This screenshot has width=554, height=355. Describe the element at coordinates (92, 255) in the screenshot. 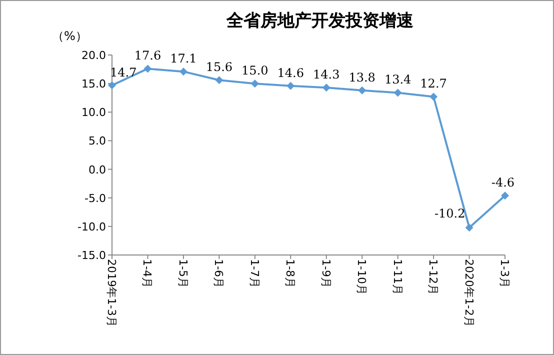

I see `y-tick-label: -15.0` at that location.